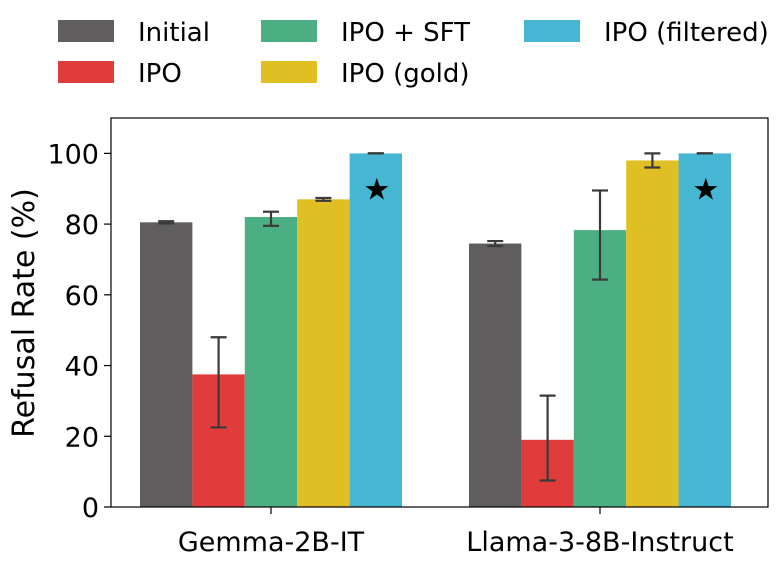 The width and height of the screenshot is (780, 572). I want to click on legend-label-0: Initial, so click(174, 33).